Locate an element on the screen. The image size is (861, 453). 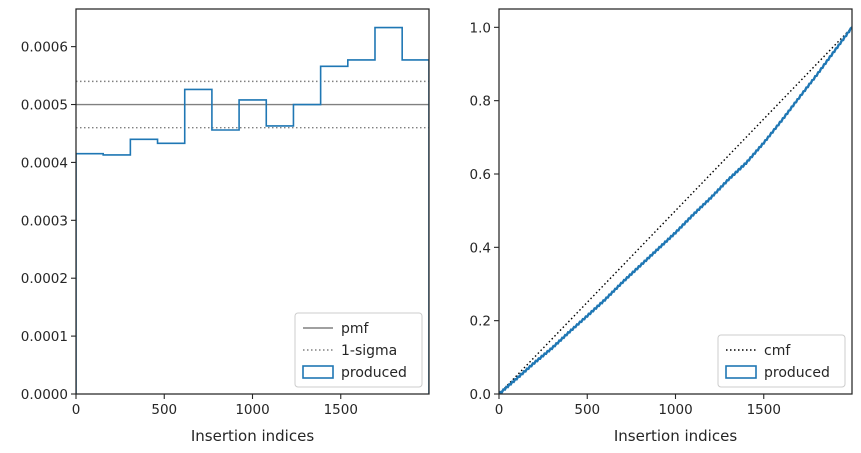
y-tick-label: 0.6 is located at coordinates (480, 175).